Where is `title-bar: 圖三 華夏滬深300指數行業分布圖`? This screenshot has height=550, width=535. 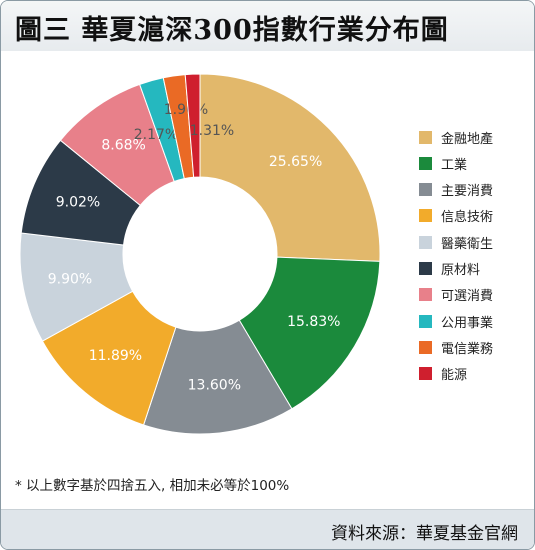
title-bar: 圖三 華夏滬深300指數行業分布圖 is located at coordinates (267, 26).